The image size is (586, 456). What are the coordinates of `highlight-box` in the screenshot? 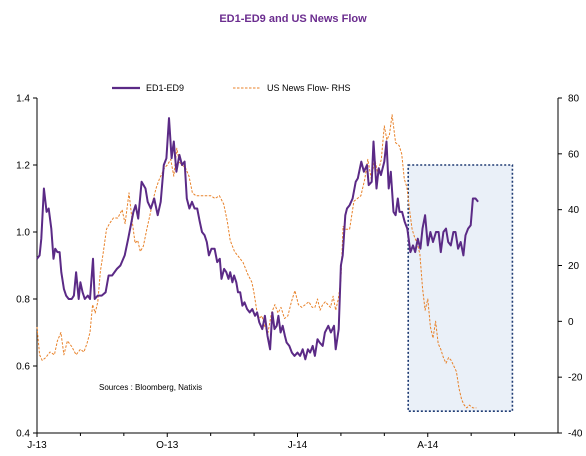 It's located at (460, 288).